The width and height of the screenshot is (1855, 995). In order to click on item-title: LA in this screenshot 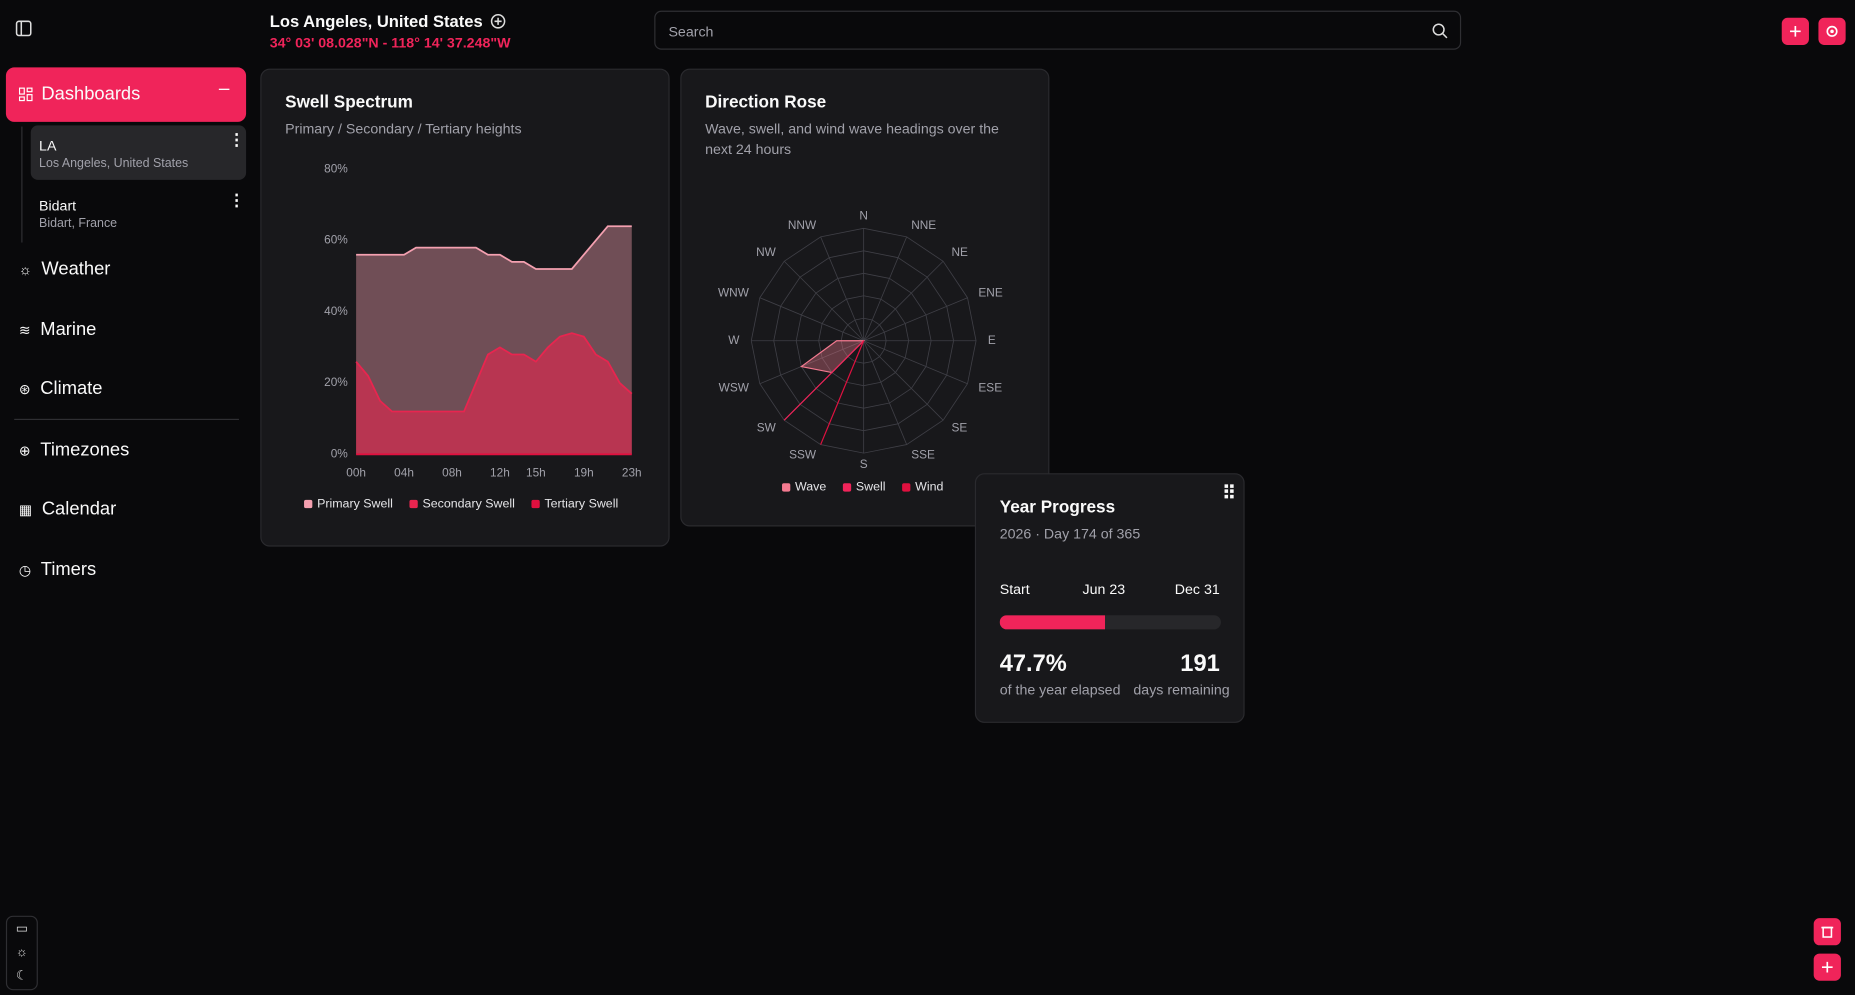, I will do `click(48, 145)`.